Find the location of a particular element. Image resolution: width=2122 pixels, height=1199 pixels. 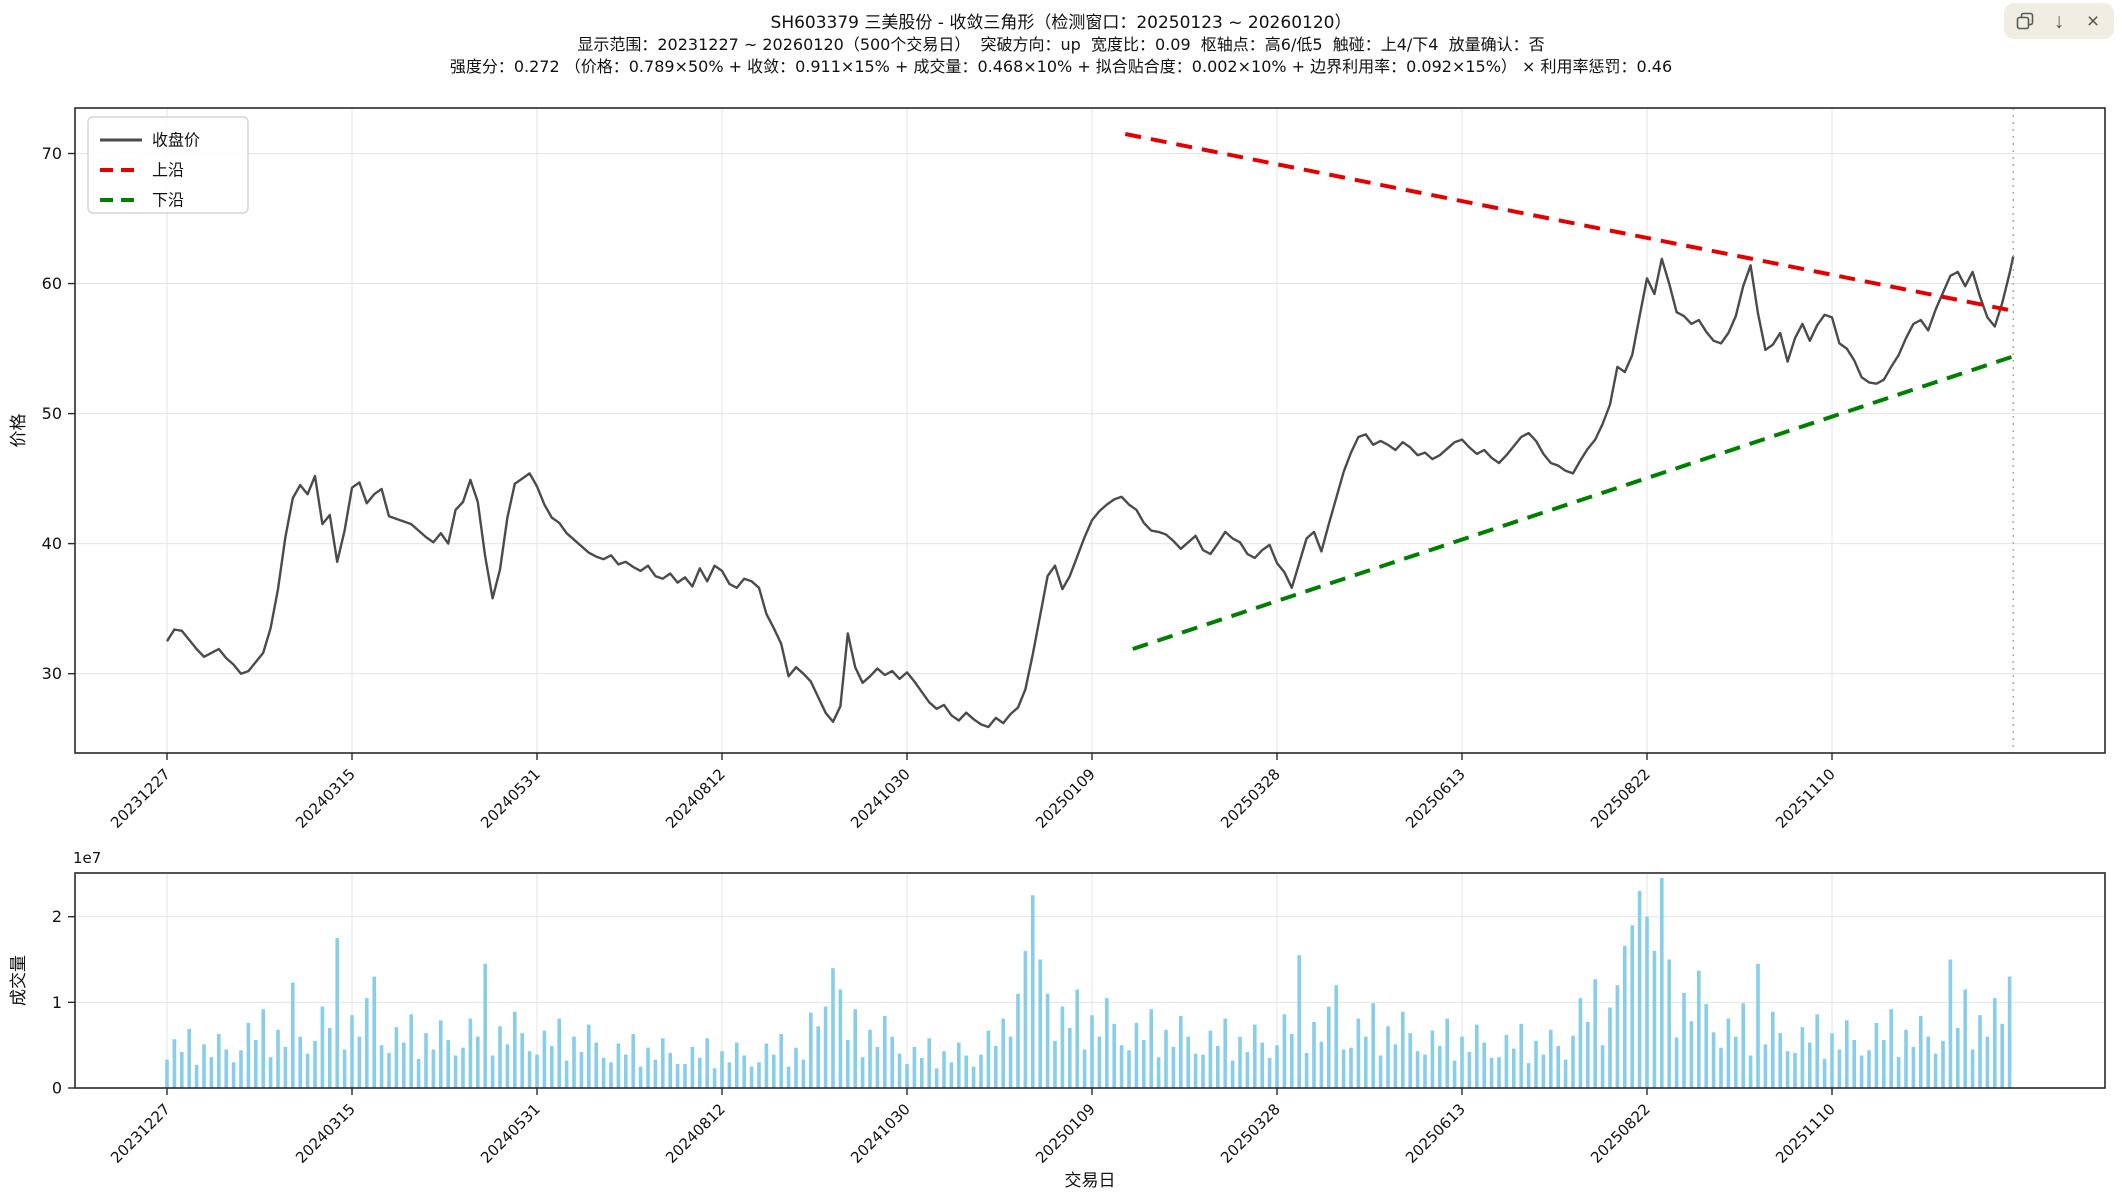

price-panel-xtick-label: 20240531 is located at coordinates (510, 798).